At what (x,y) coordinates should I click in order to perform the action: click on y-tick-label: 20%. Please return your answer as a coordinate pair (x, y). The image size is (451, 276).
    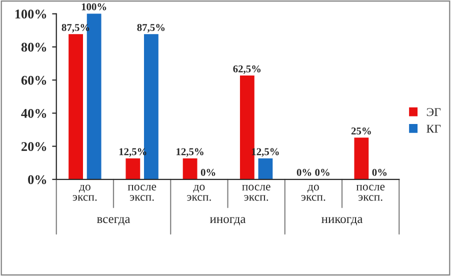
    Looking at the image, I should click on (34, 147).